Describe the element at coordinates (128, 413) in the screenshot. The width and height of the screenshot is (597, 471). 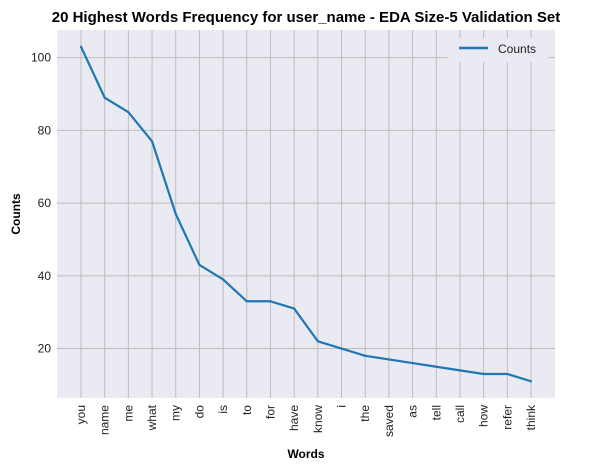
I see `x-tick-label: me` at that location.